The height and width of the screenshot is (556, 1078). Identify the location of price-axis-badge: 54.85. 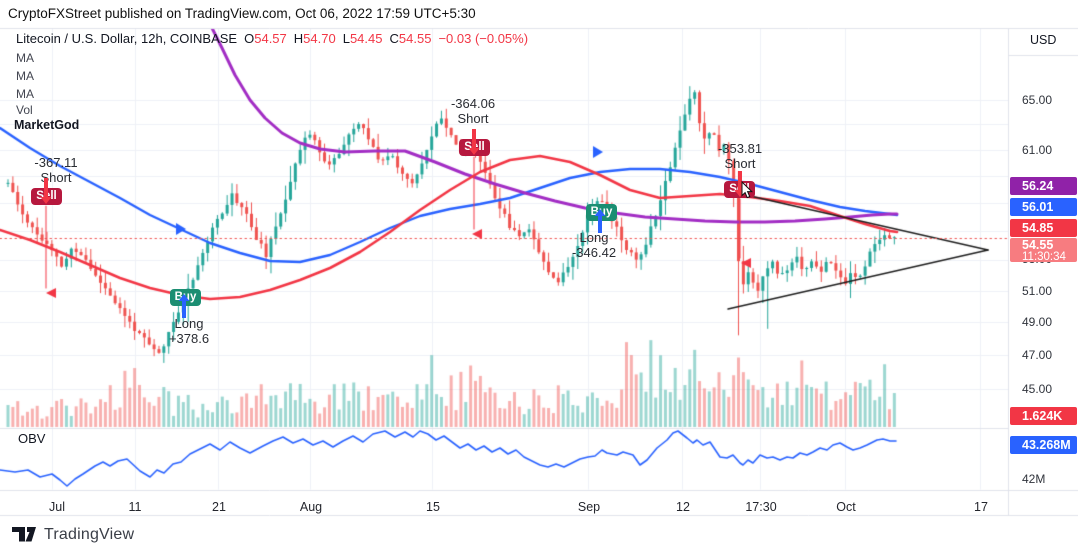
(1043, 228).